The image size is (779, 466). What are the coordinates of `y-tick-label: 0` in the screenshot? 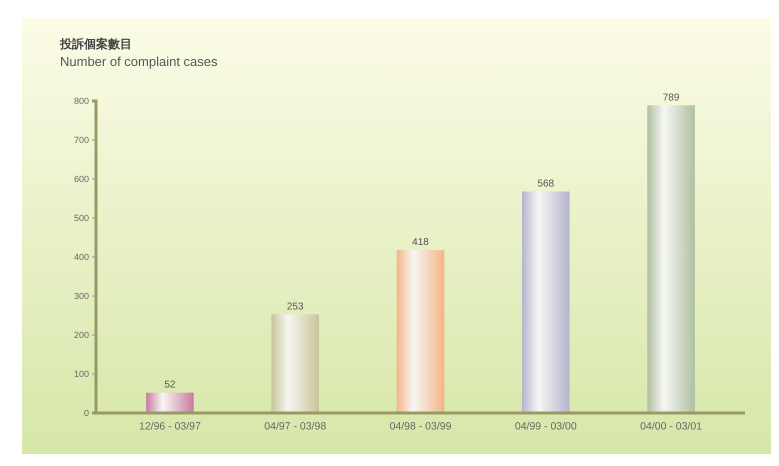 It's located at (86, 413).